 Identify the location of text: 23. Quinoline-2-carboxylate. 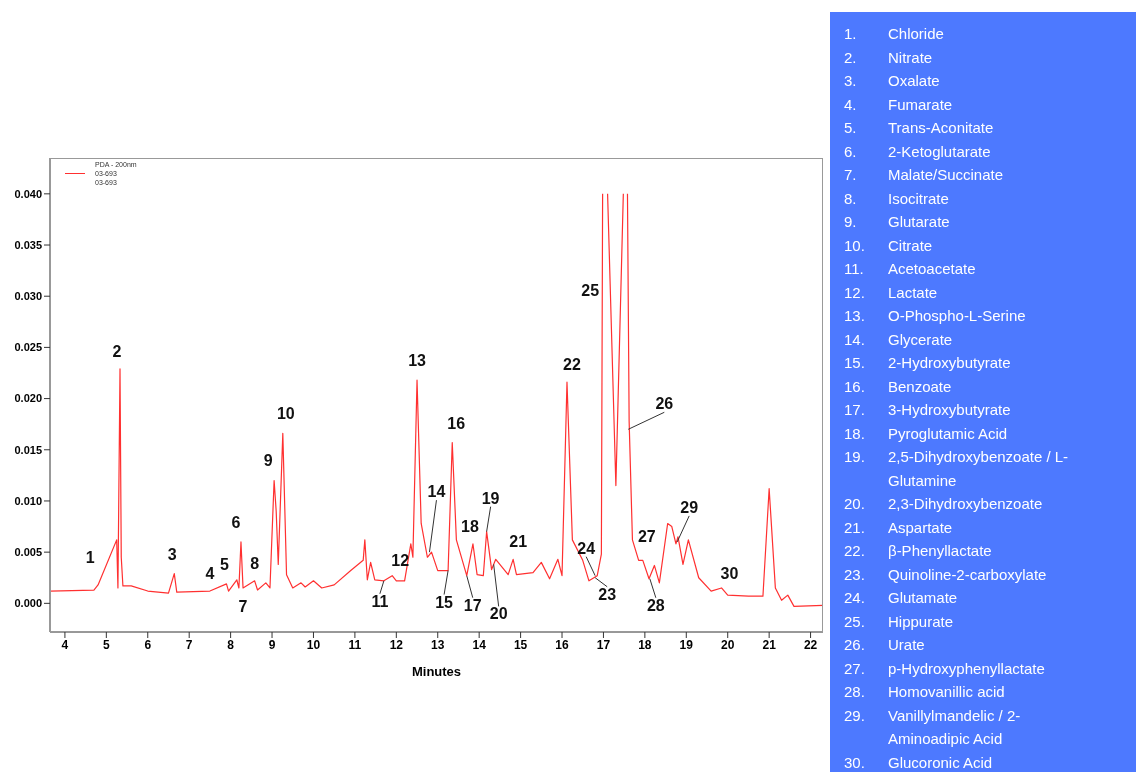
(945, 574).